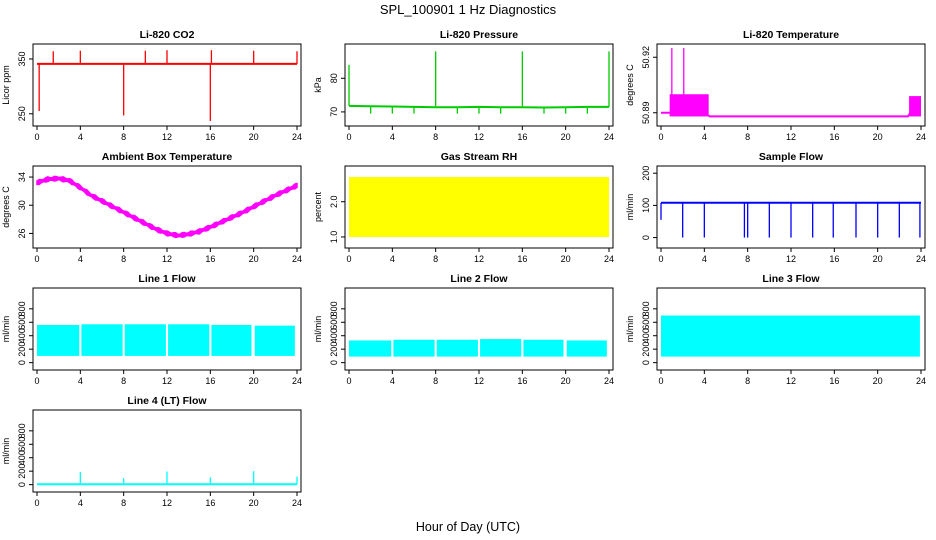  Describe the element at coordinates (334, 112) in the screenshot. I see `y-tick-label: 70` at that location.